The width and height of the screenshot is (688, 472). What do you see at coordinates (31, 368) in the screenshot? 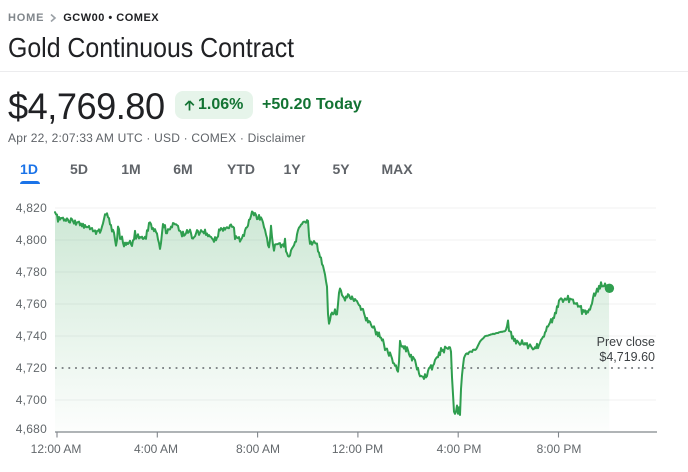
I see `svg-text: 4,720` at bounding box center [31, 368].